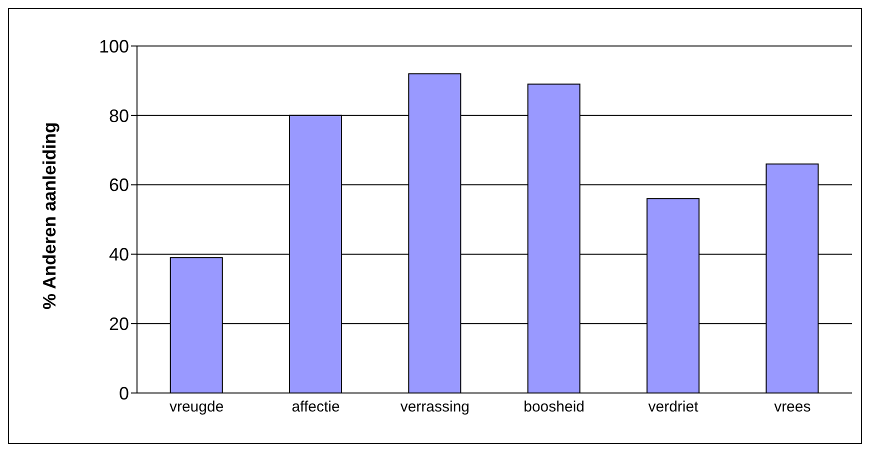 Image resolution: width=870 pixels, height=452 pixels. I want to click on x-tick-label: affectie, so click(316, 407).